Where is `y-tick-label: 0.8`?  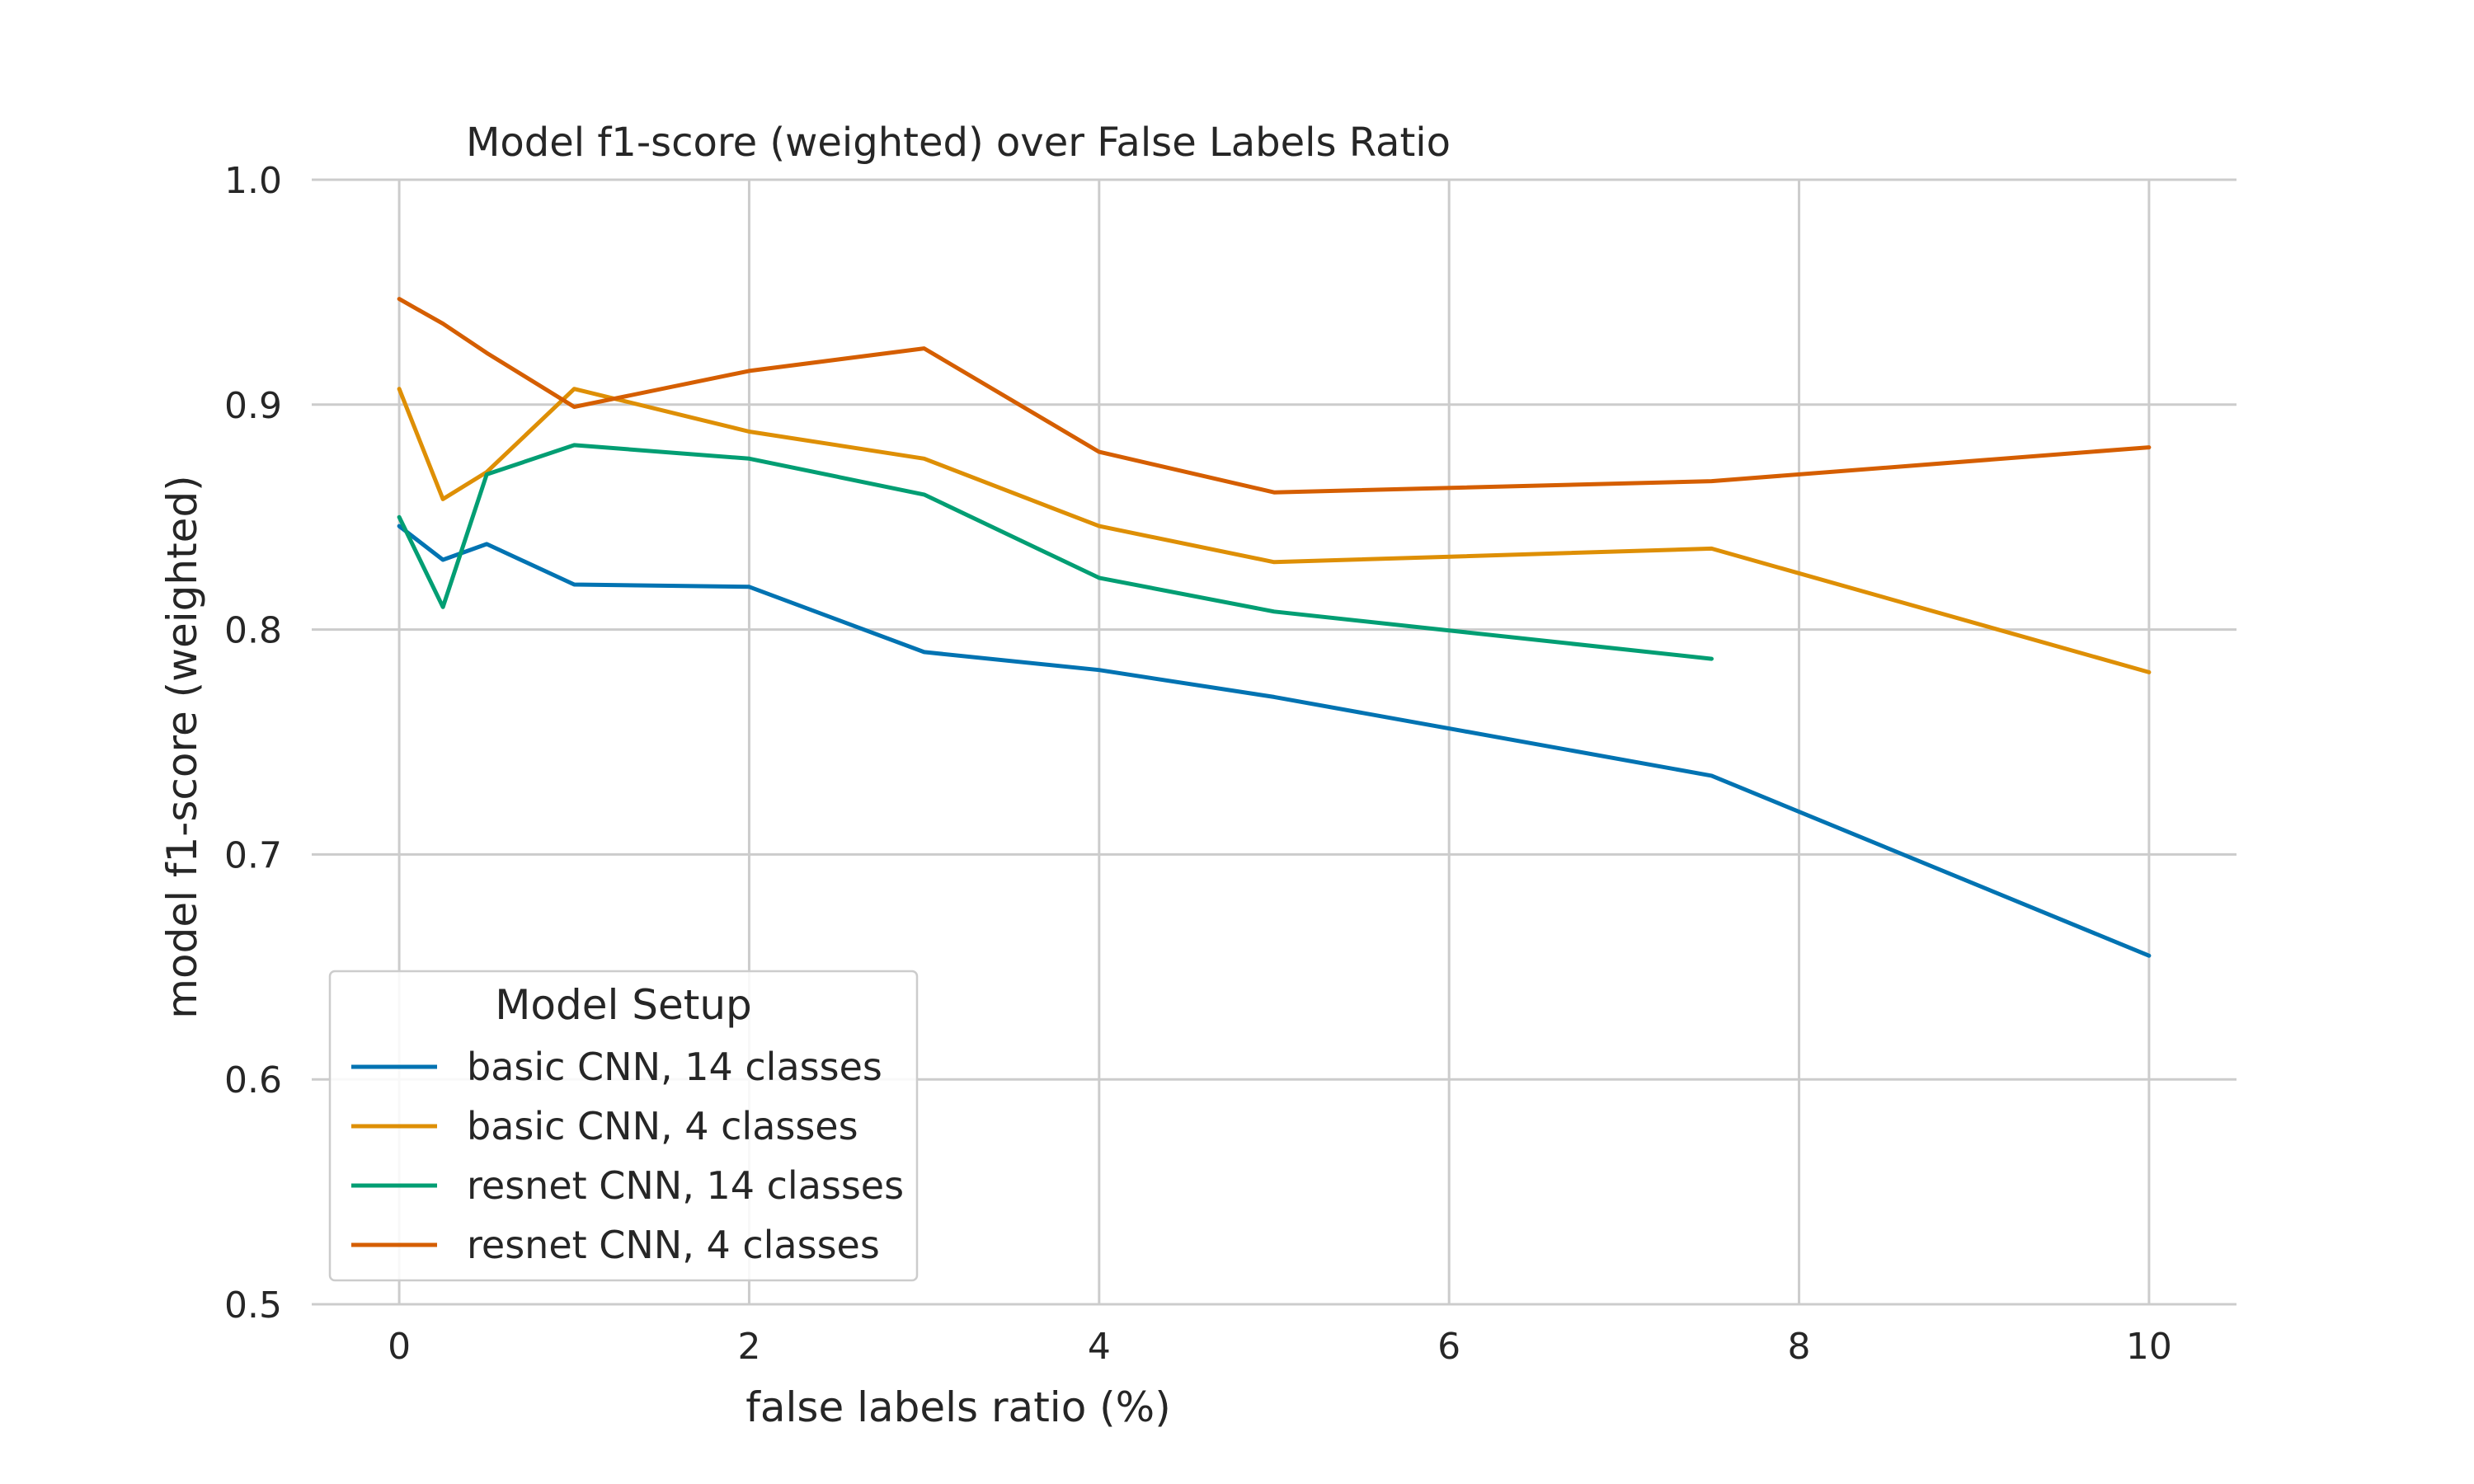 y-tick-label: 0.8 is located at coordinates (253, 631).